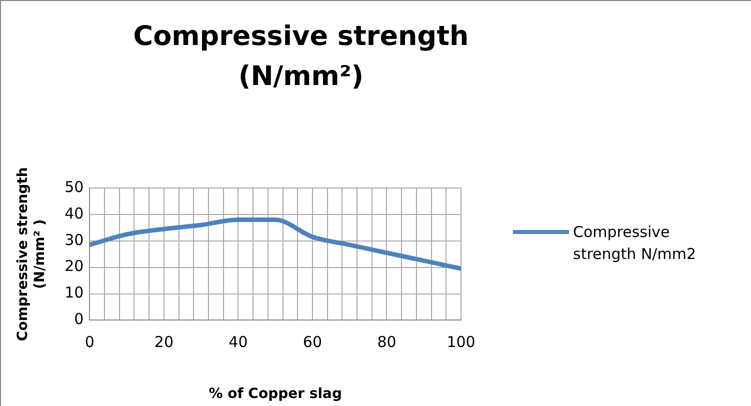 The image size is (751, 406). What do you see at coordinates (275, 244) in the screenshot?
I see `line-series` at bounding box center [275, 244].